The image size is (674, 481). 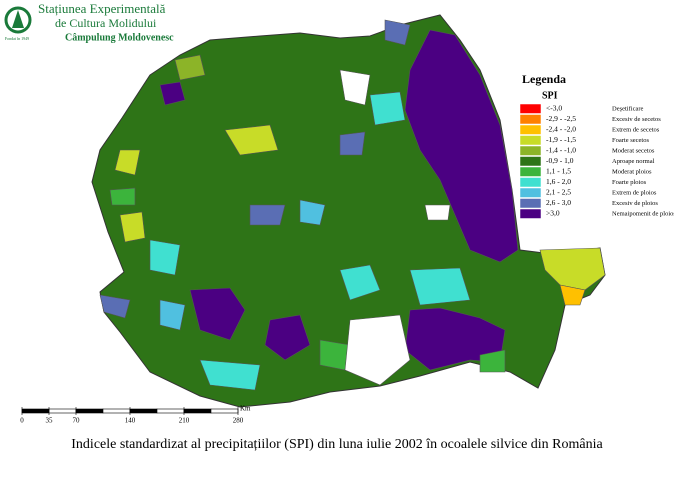 What do you see at coordinates (77, 421) in the screenshot?
I see `scale-tick-label: 70` at bounding box center [77, 421].